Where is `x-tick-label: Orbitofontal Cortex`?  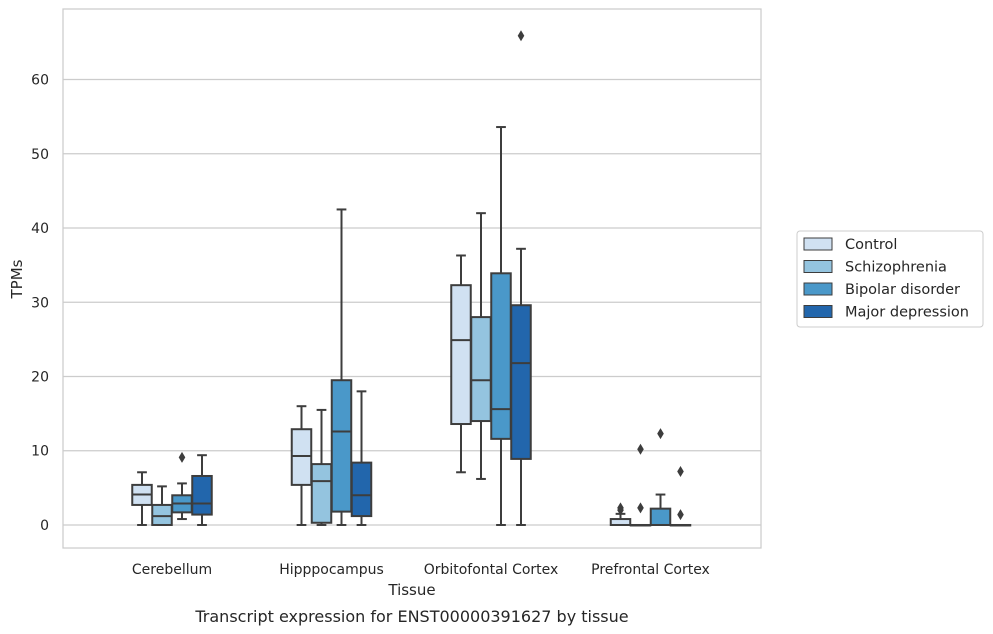
x-tick-label: Orbitofontal Cortex is located at coordinates (491, 570).